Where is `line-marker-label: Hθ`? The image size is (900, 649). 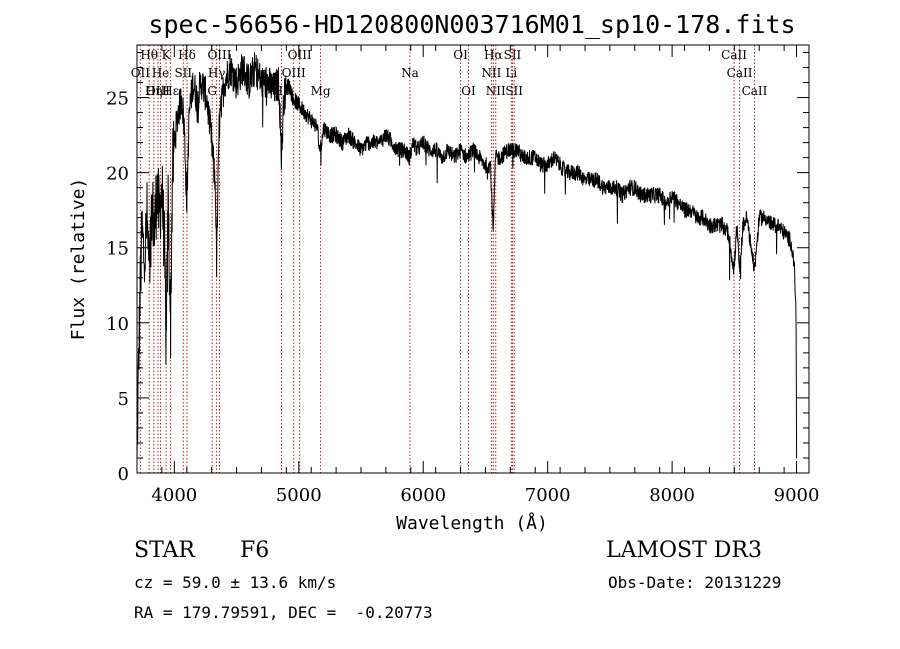 line-marker-label: Hθ is located at coordinates (149, 55).